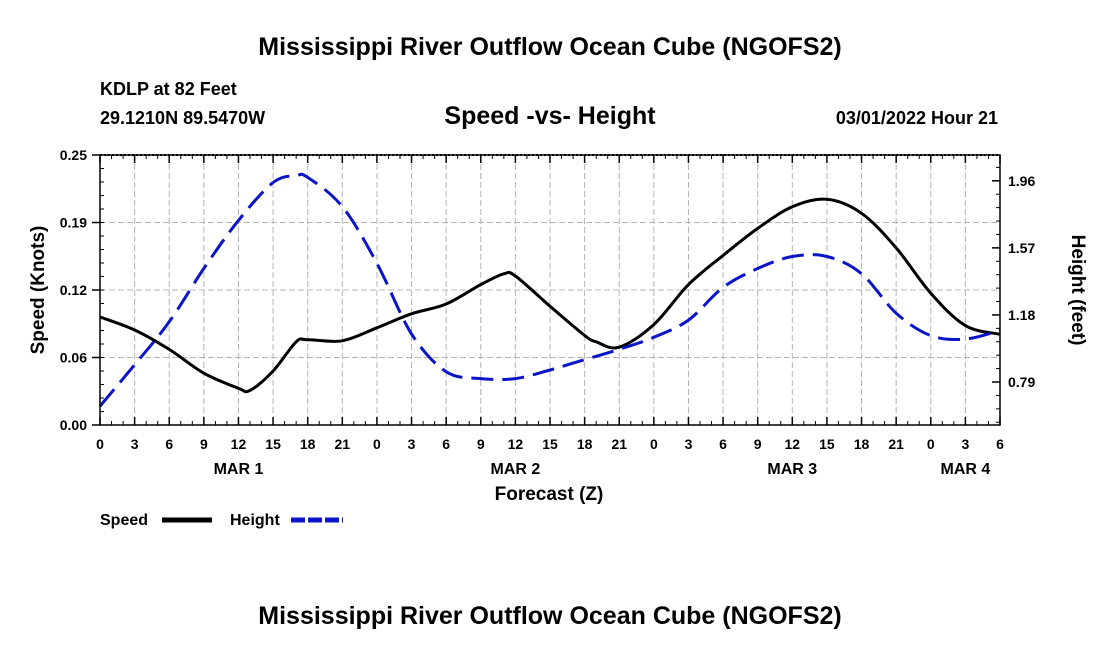  I want to click on coordinates-label: 29.1210N 89.5470W, so click(182, 118).